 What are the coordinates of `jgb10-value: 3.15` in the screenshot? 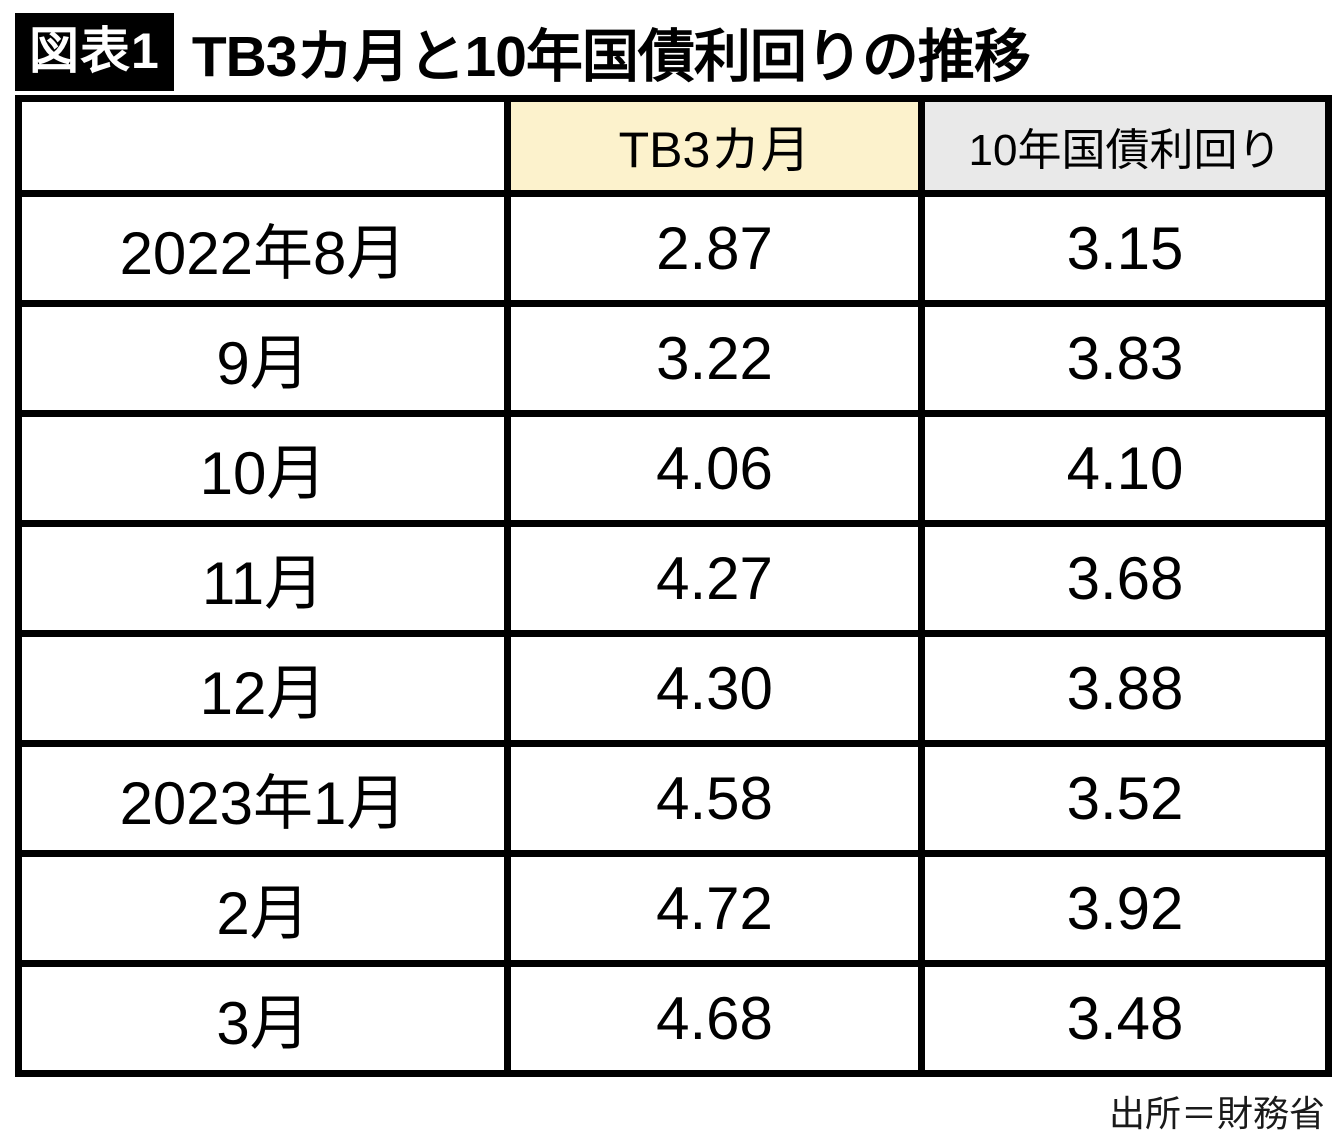 It's located at (1125, 248).